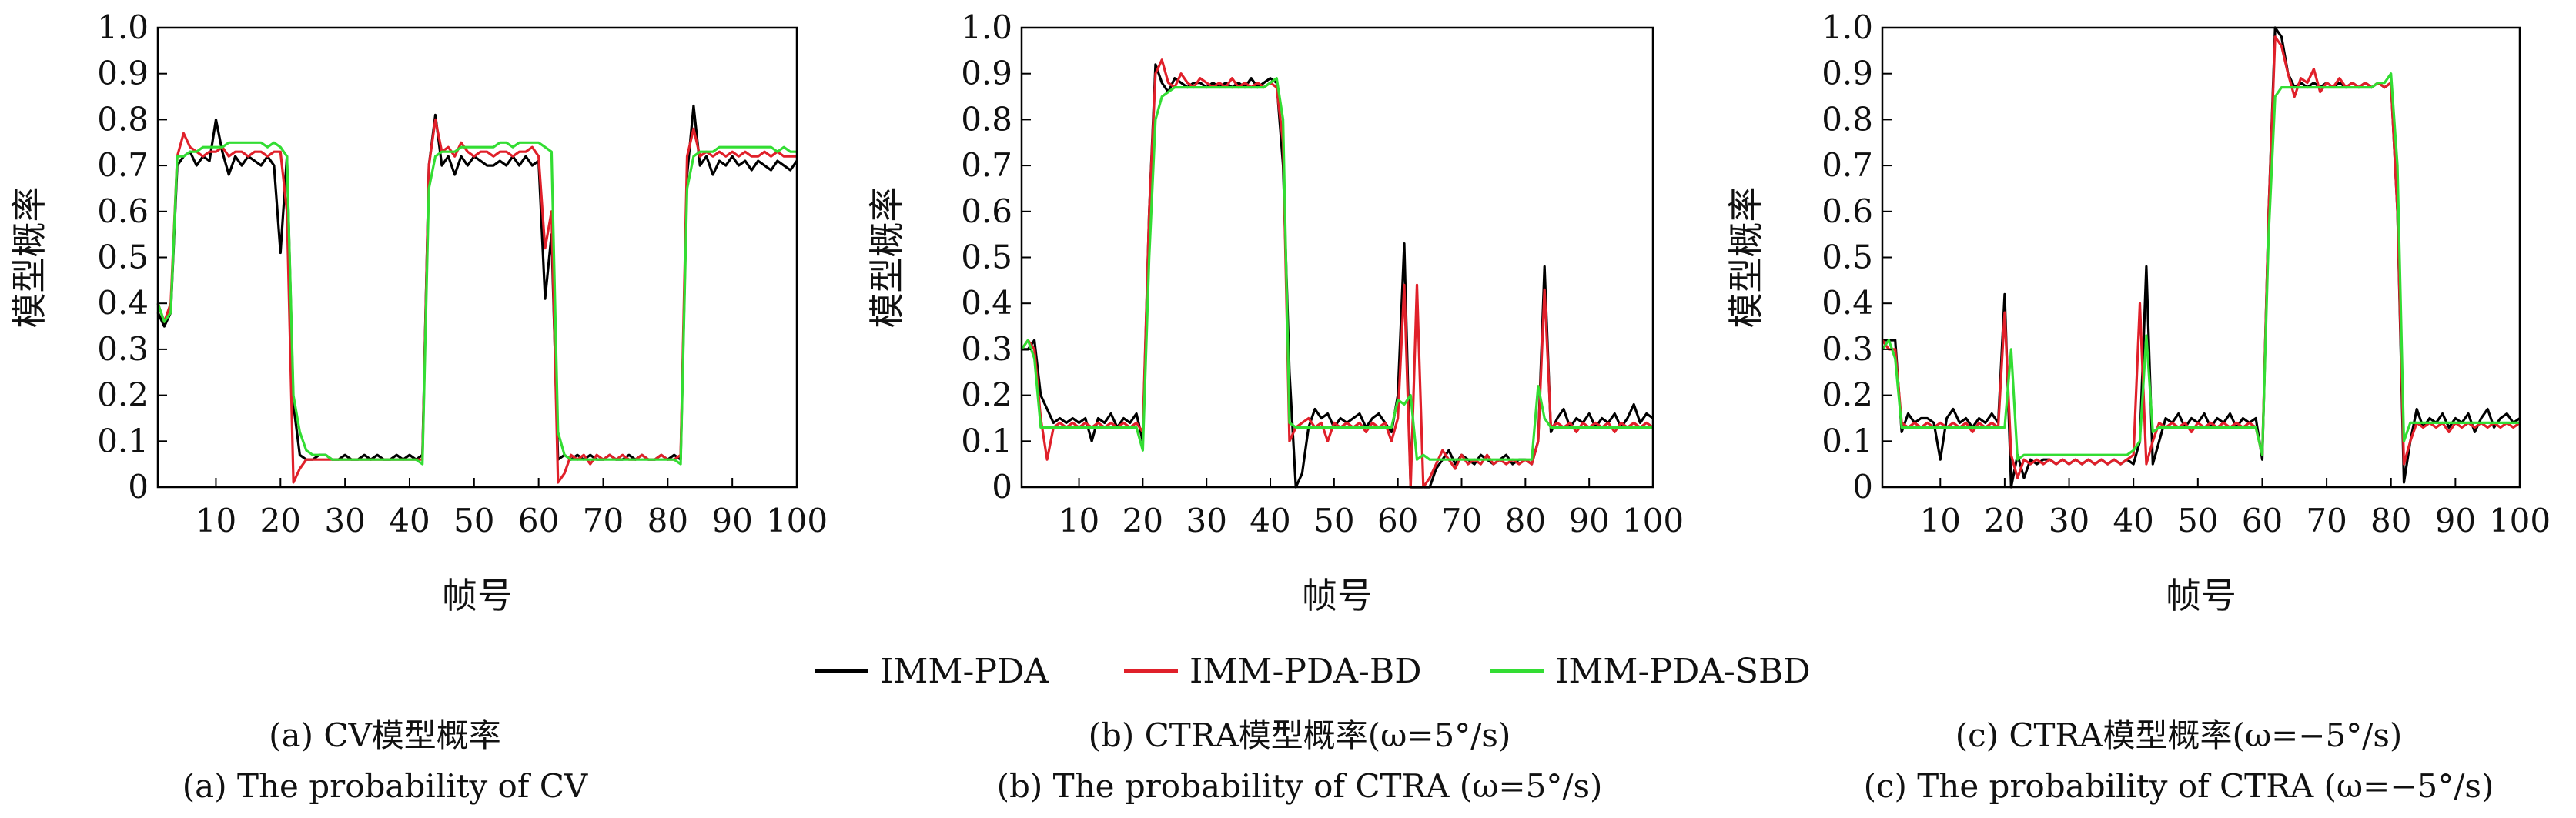  Describe the element at coordinates (1847, 73) in the screenshot. I see `y-tick-label-c: 0.9` at that location.